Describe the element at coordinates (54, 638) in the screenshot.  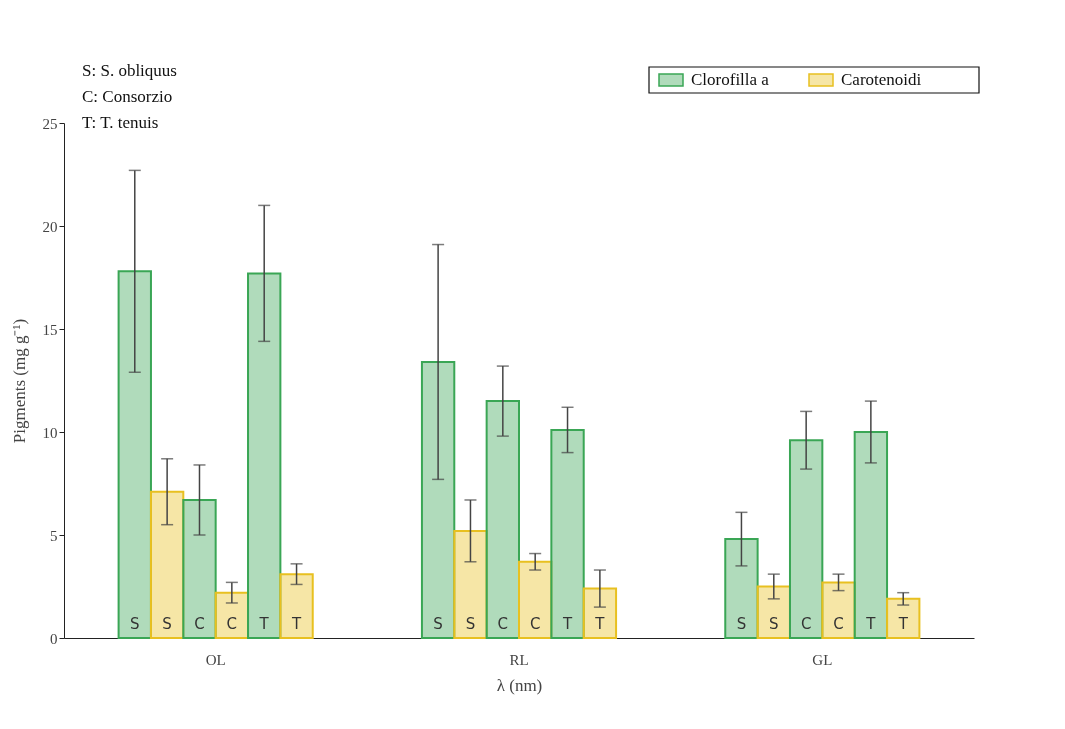
I see `y-tick-label: 0` at that location.